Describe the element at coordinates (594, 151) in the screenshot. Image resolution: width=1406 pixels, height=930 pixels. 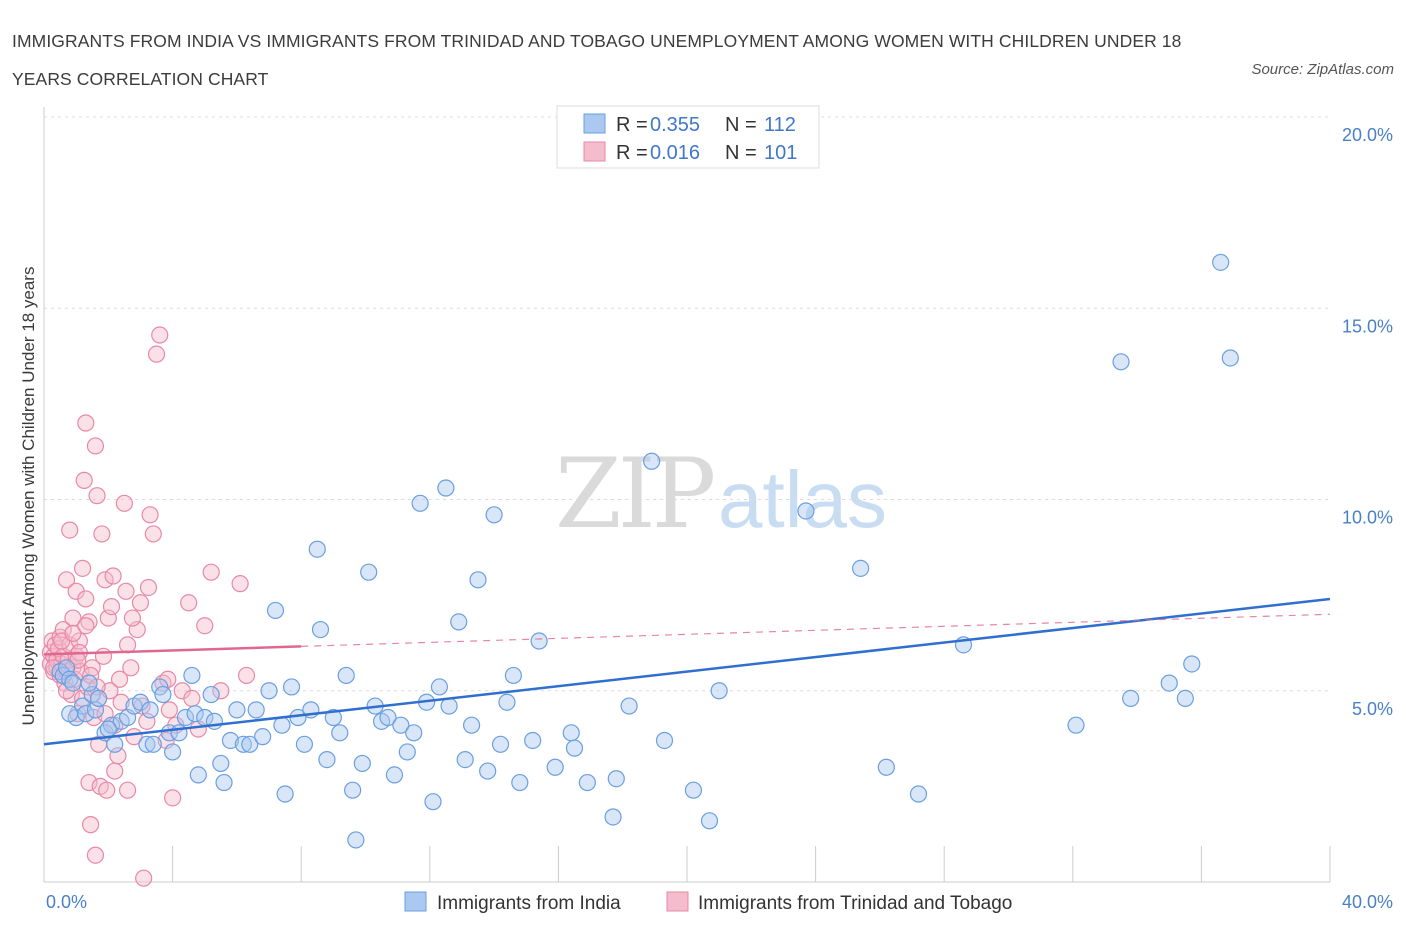
I see `legend-swatch-tt` at that location.